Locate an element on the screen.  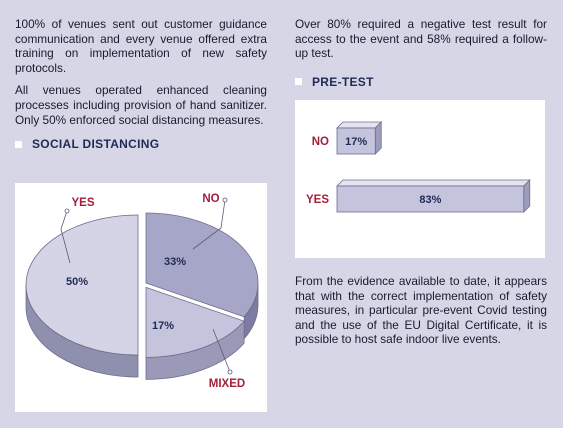
pie-value-label-mixed: 17% is located at coordinates (163, 326).